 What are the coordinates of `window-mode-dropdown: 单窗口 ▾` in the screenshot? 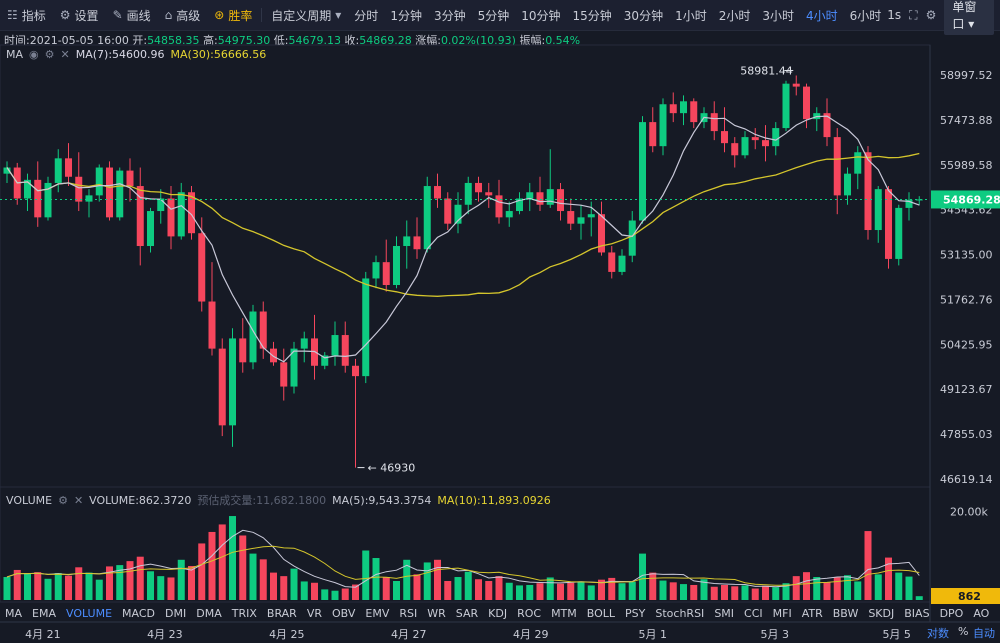 It's located at (969, 17).